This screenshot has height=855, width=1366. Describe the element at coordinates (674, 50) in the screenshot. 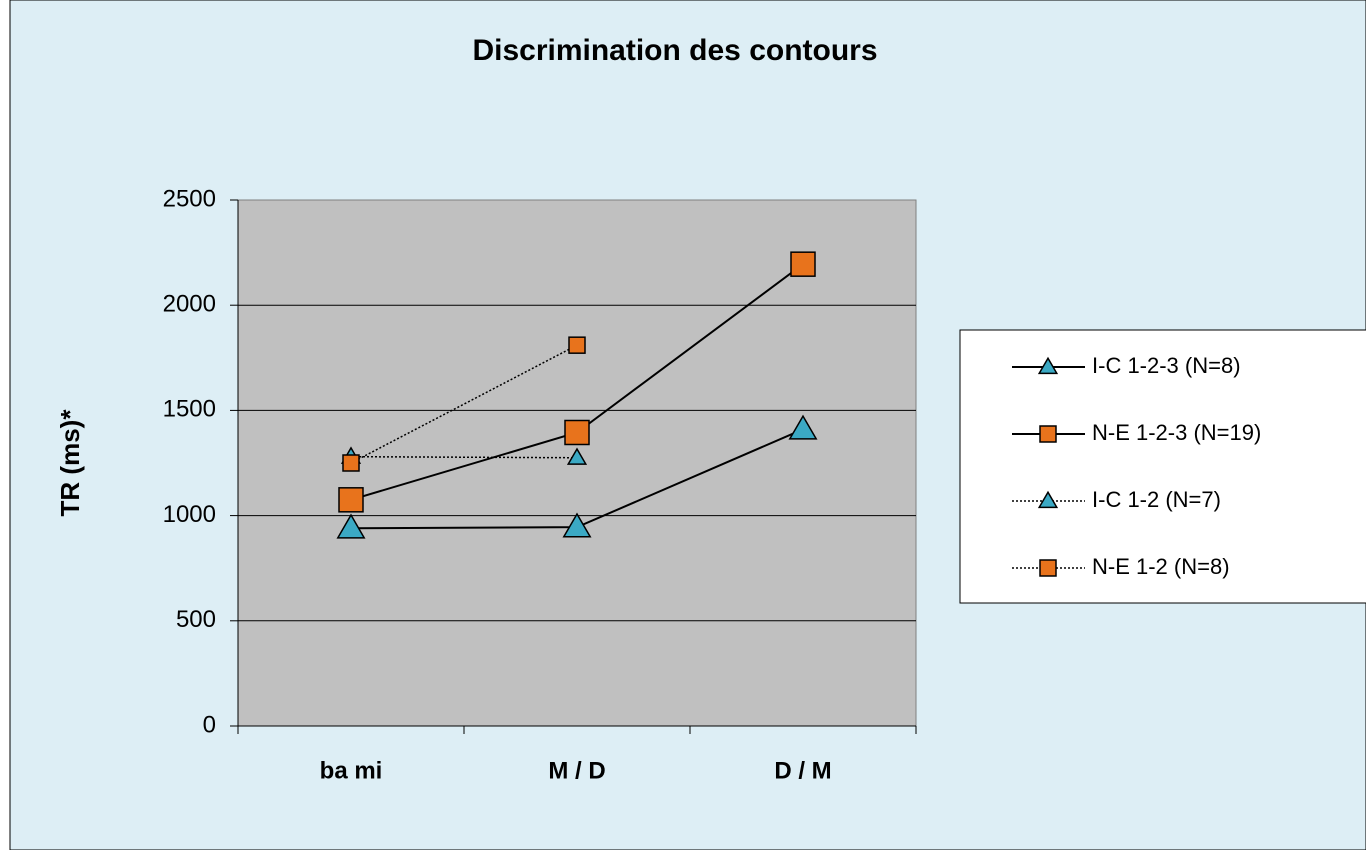

I see `chart-title: Discrimination des contours` at that location.